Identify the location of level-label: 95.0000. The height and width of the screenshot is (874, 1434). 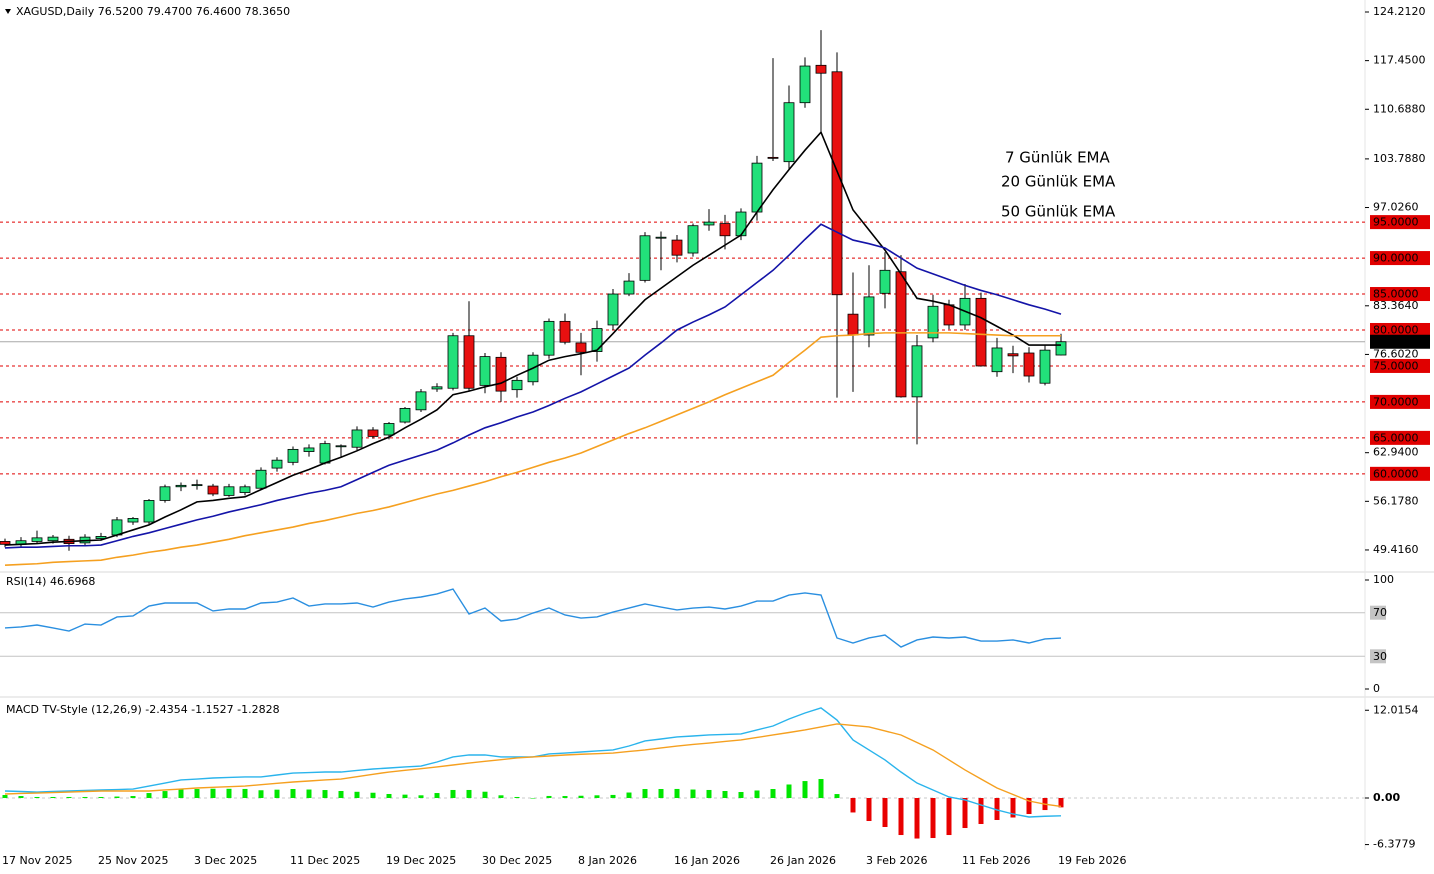
(1396, 222).